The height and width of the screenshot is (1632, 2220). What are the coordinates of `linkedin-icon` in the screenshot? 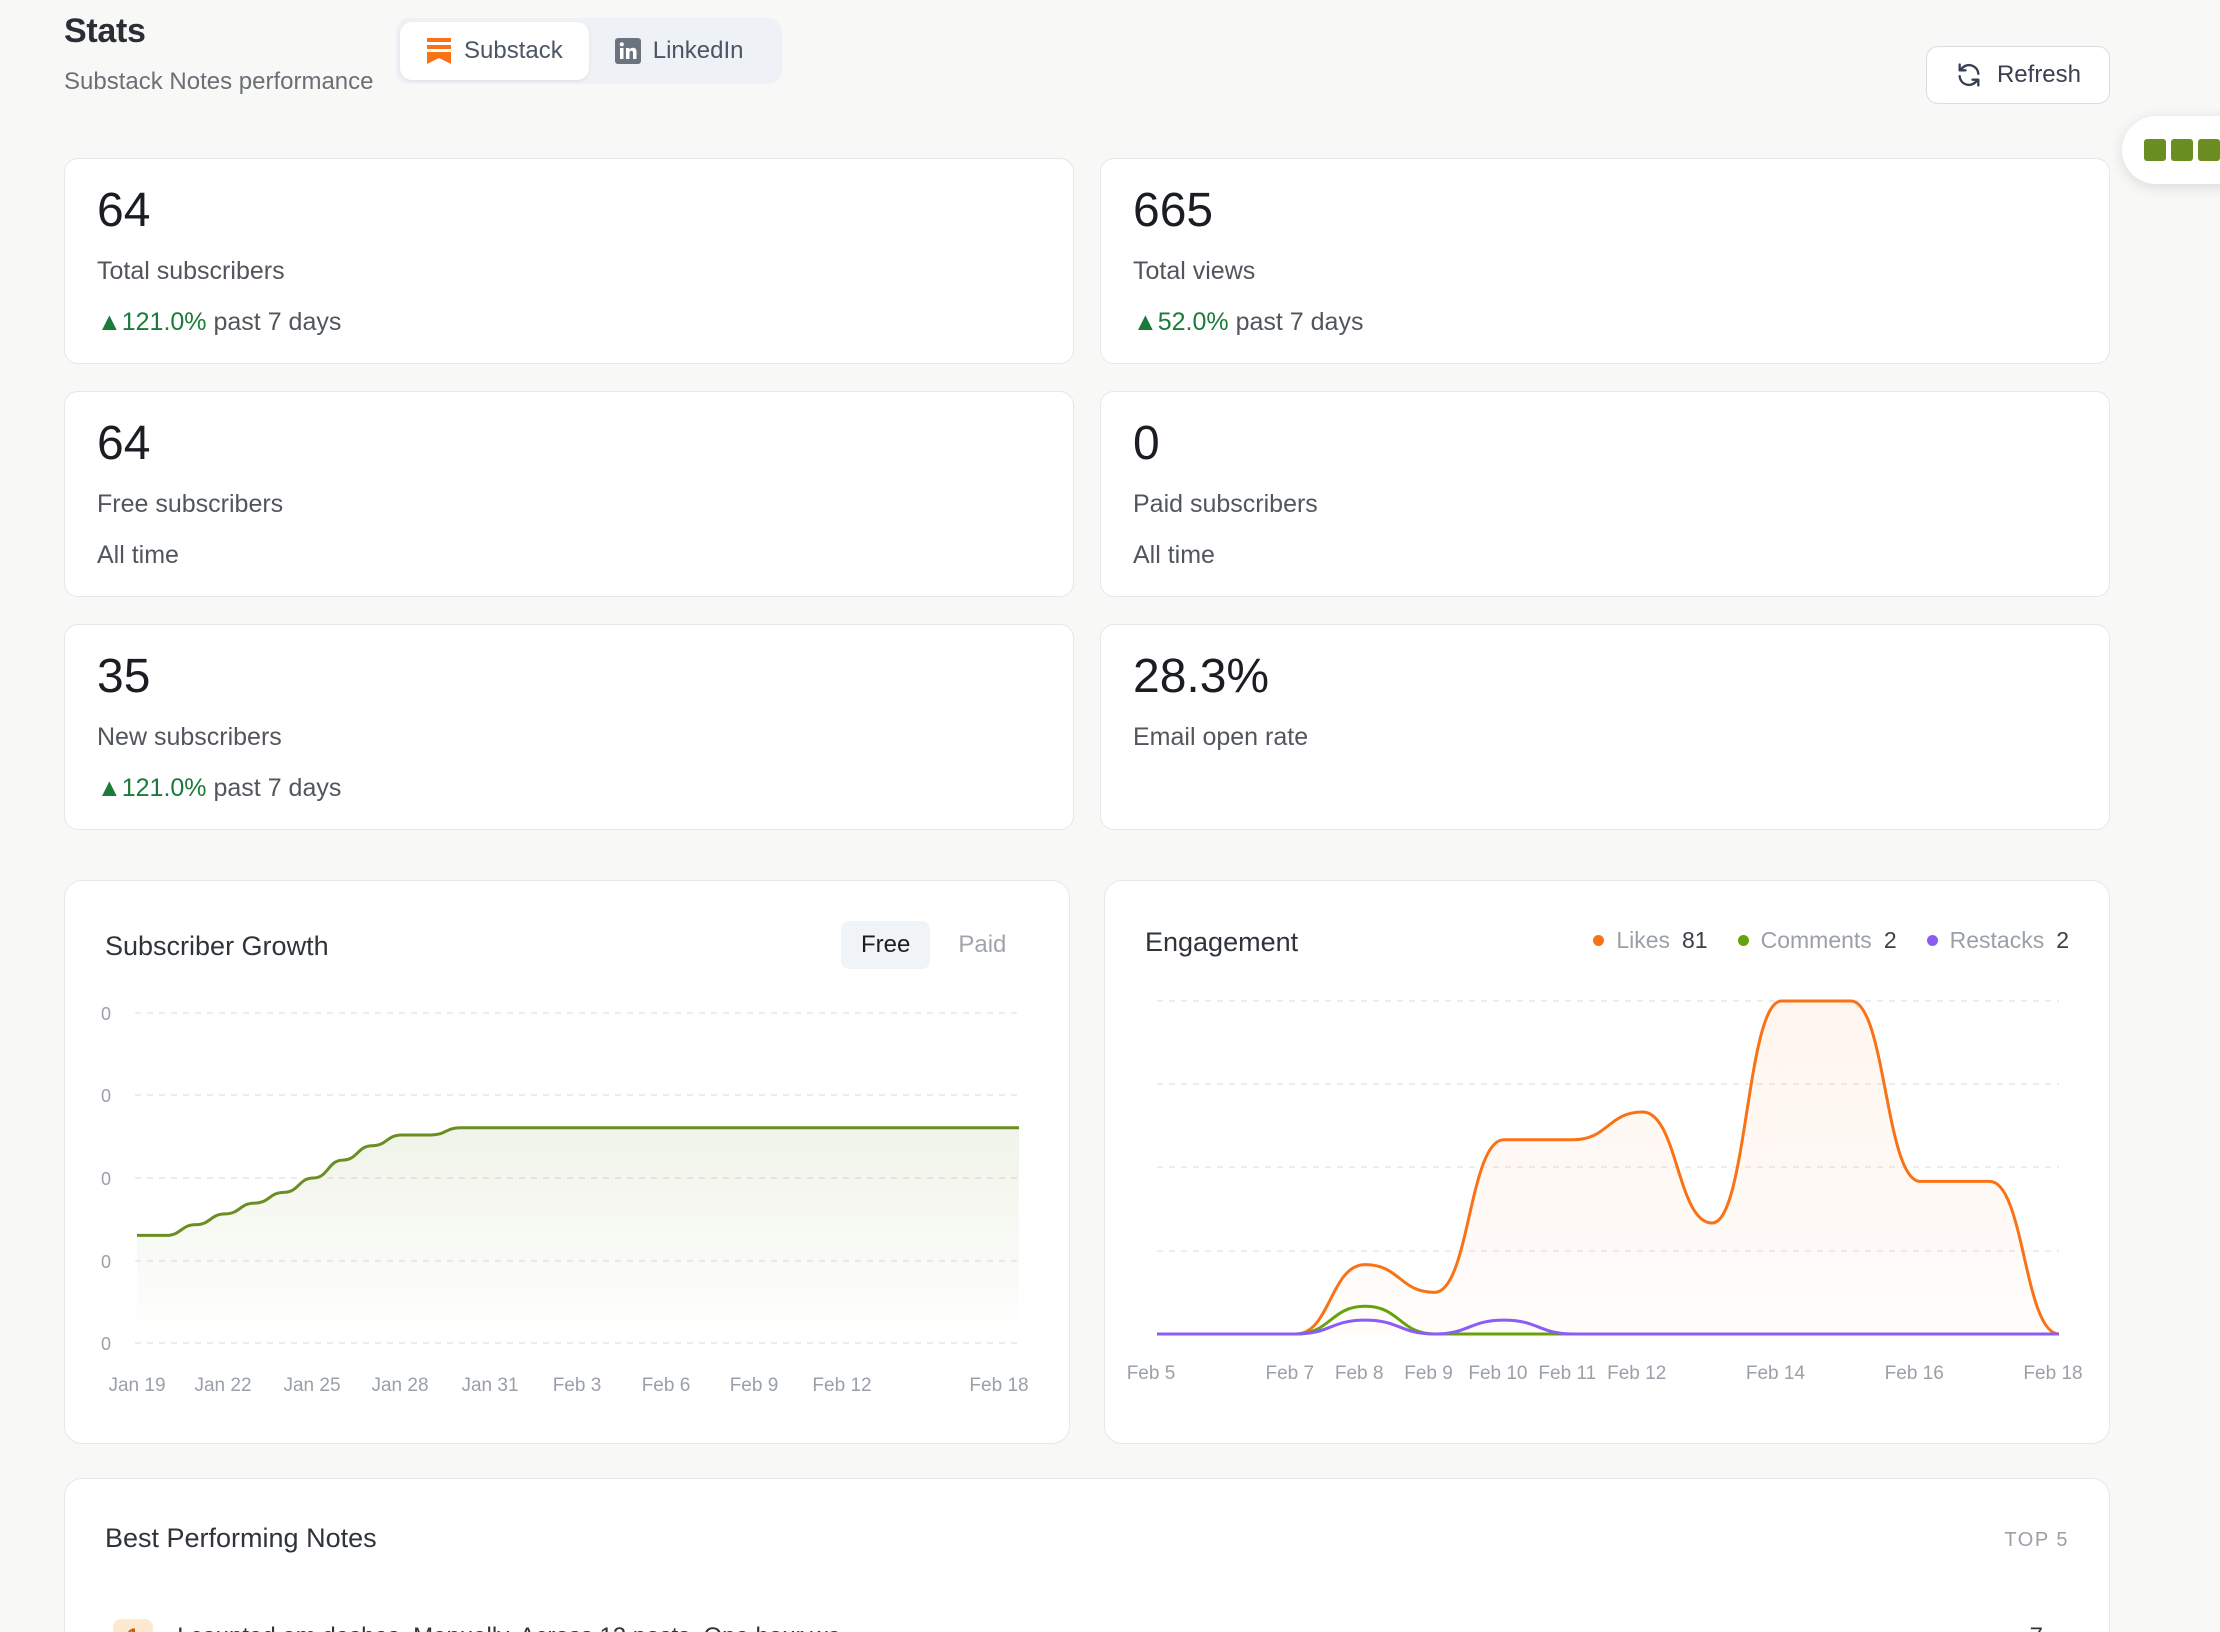 It's located at (627, 51).